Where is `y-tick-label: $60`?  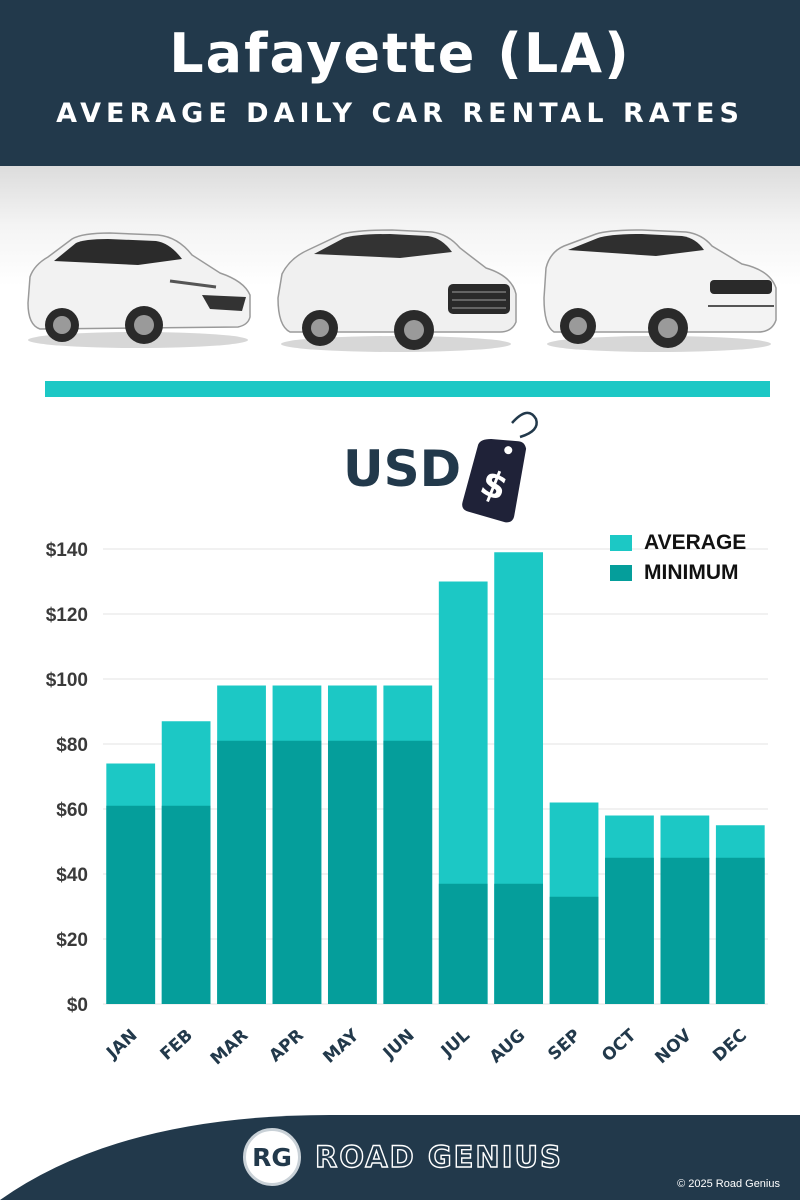
y-tick-label: $60 is located at coordinates (72, 810).